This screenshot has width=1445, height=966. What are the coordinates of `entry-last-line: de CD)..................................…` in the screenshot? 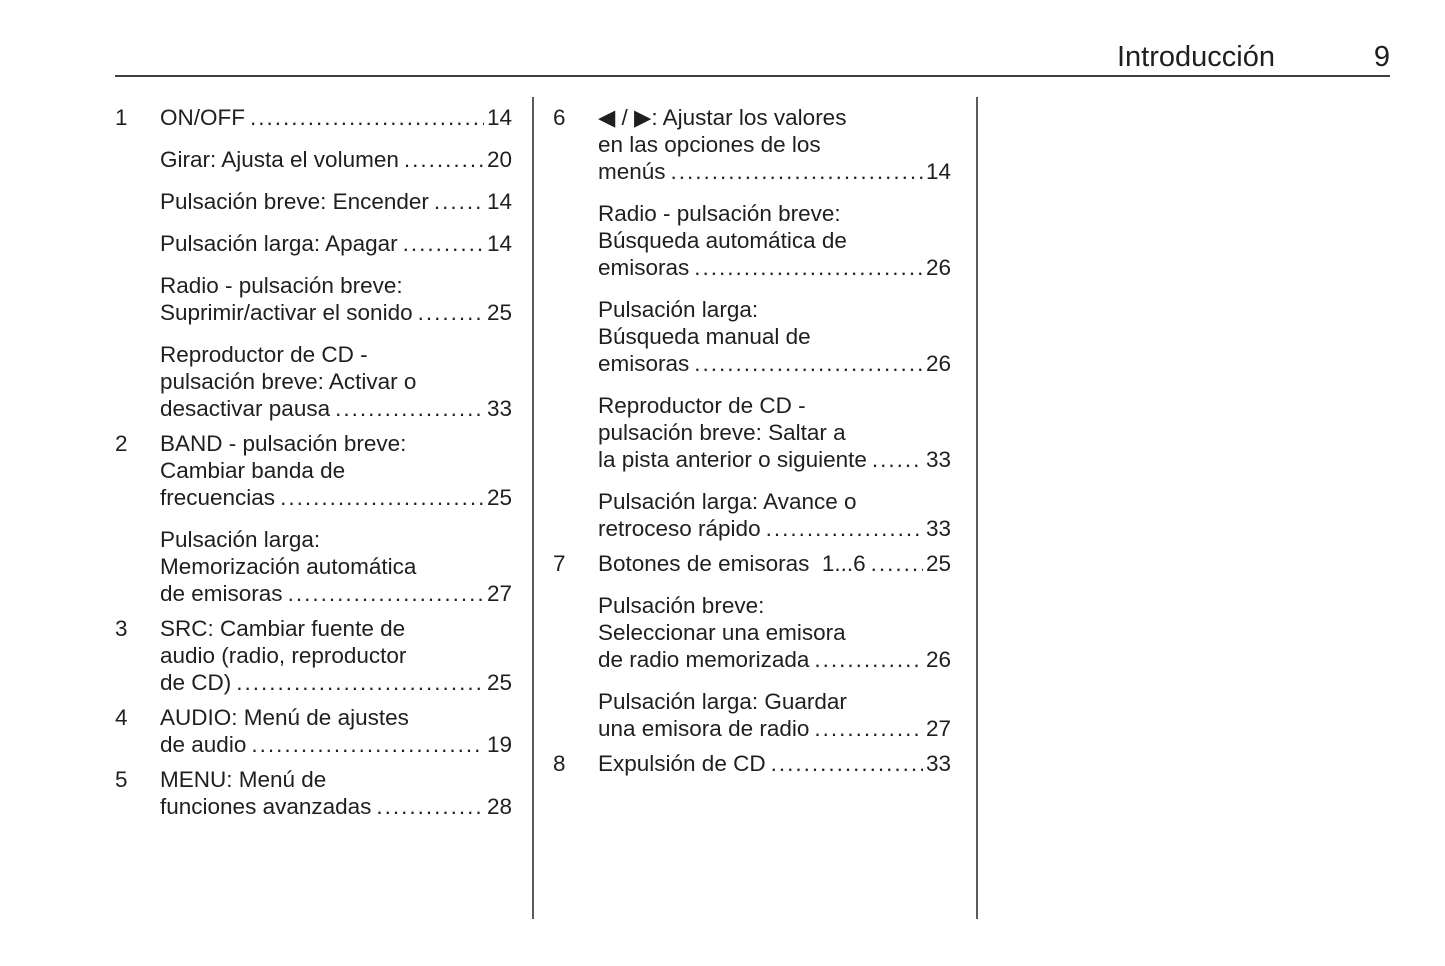 It's located at (336, 682).